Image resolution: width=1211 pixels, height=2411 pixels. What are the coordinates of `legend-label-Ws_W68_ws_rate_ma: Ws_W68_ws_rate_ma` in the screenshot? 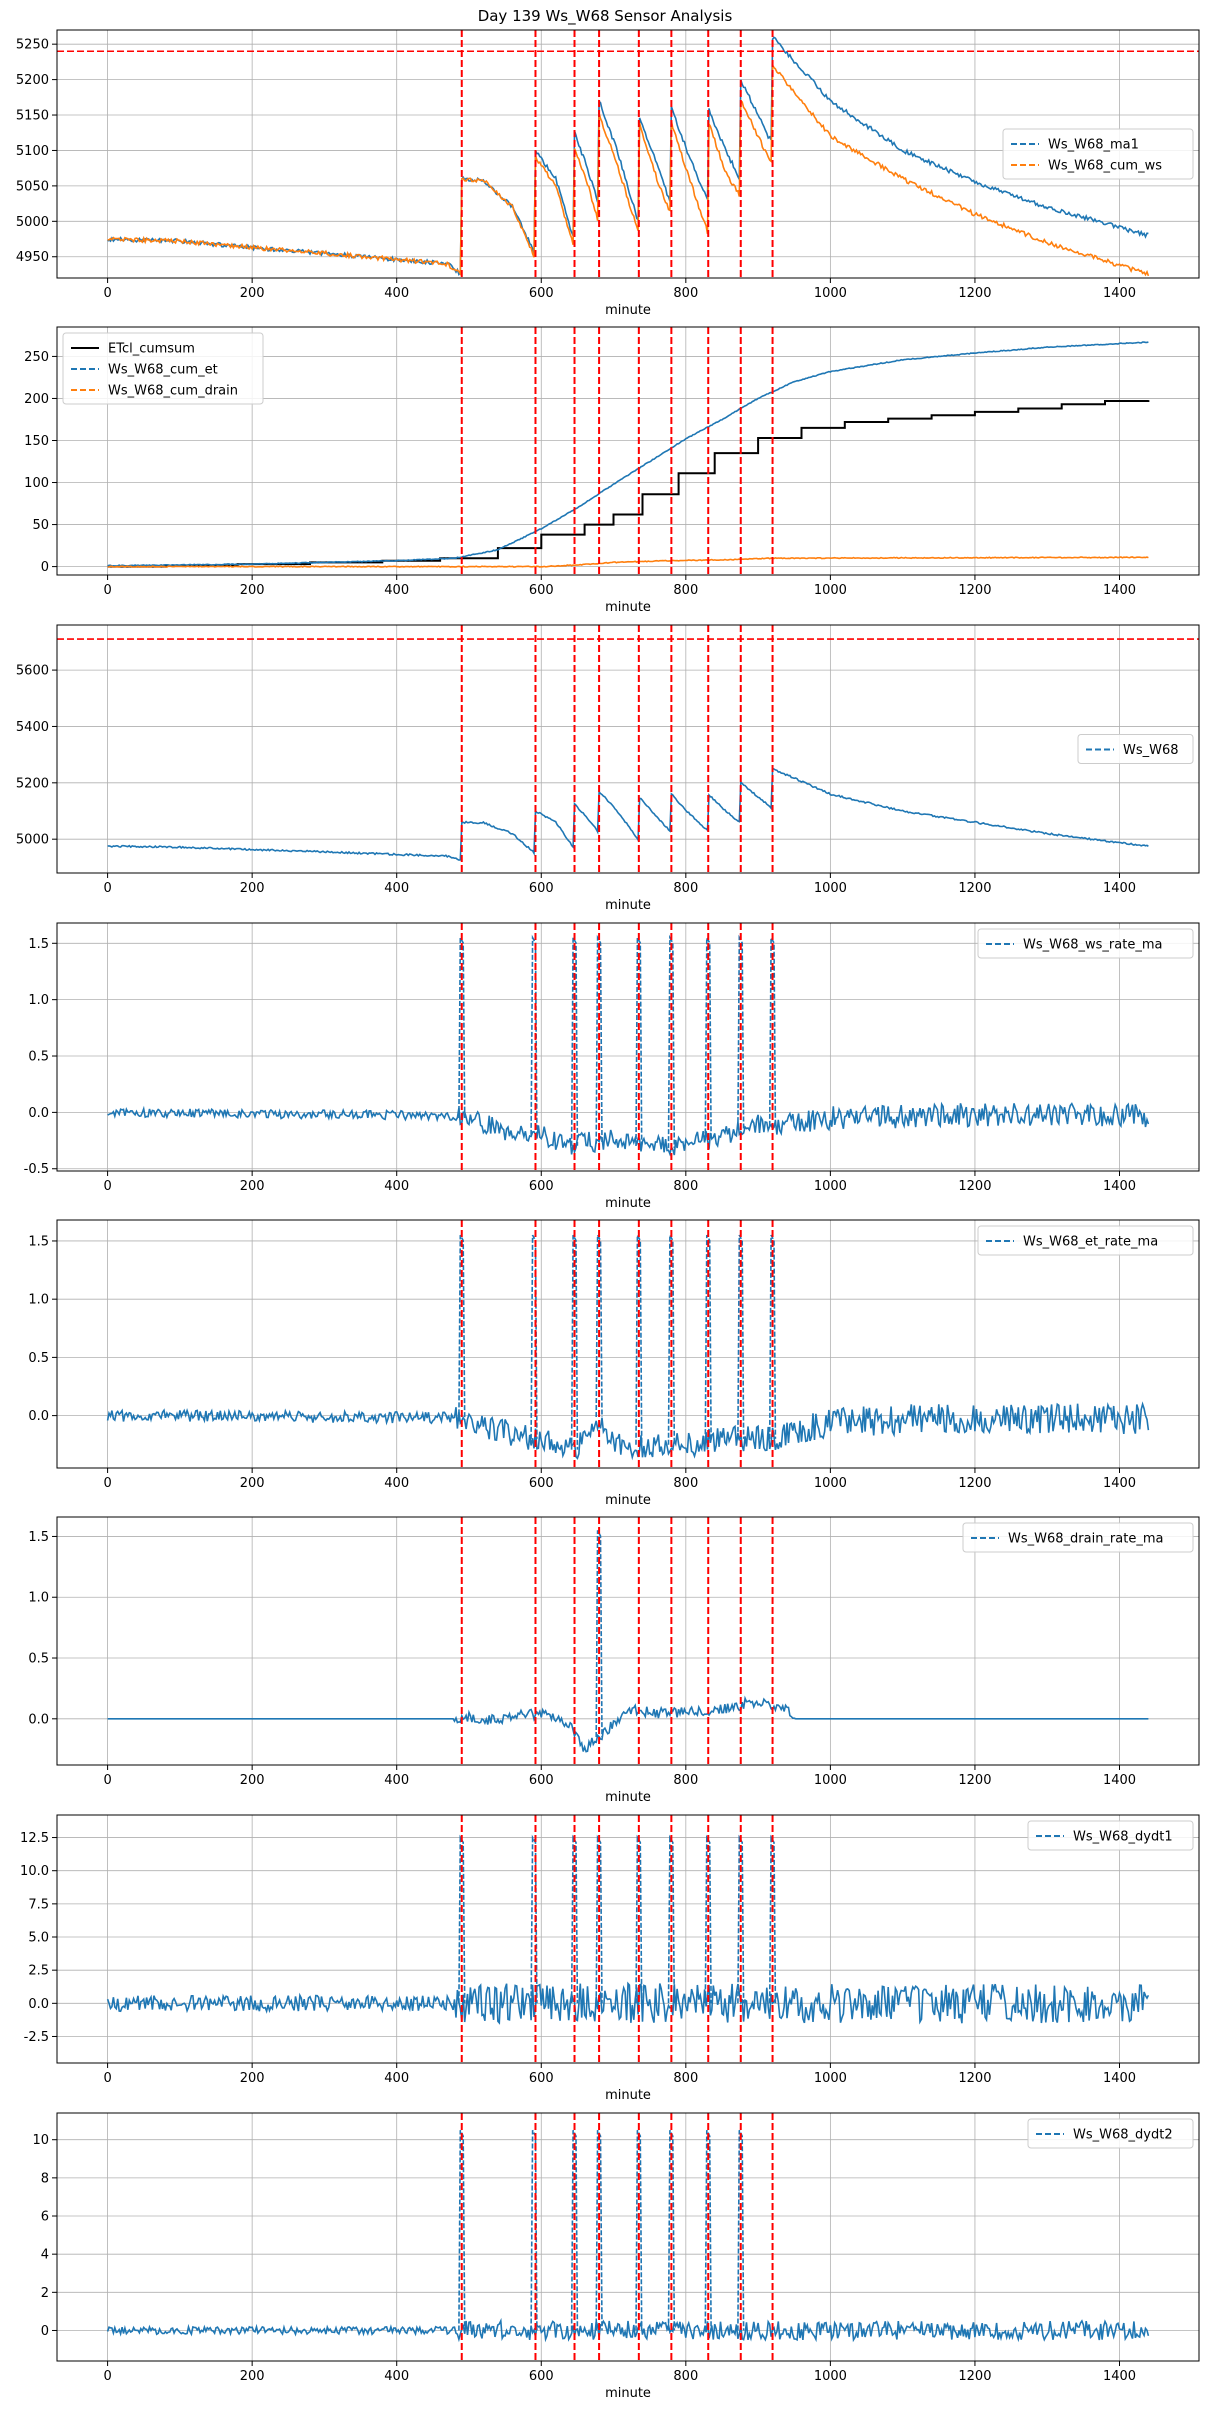 It's located at (1092, 945).